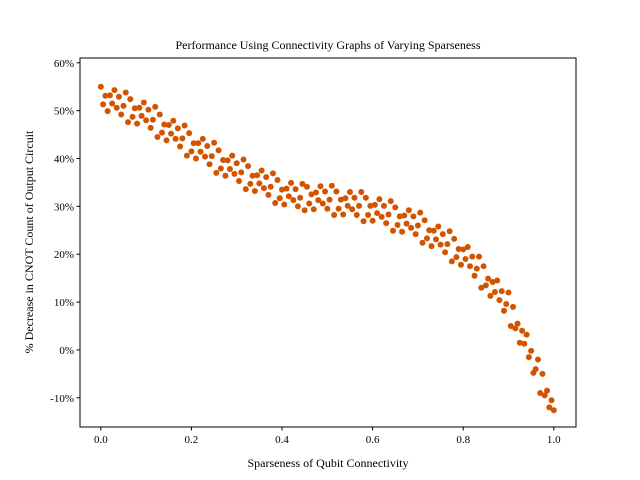 The image size is (640, 480). What do you see at coordinates (192, 440) in the screenshot?
I see `x-tick-label: 0.2` at bounding box center [192, 440].